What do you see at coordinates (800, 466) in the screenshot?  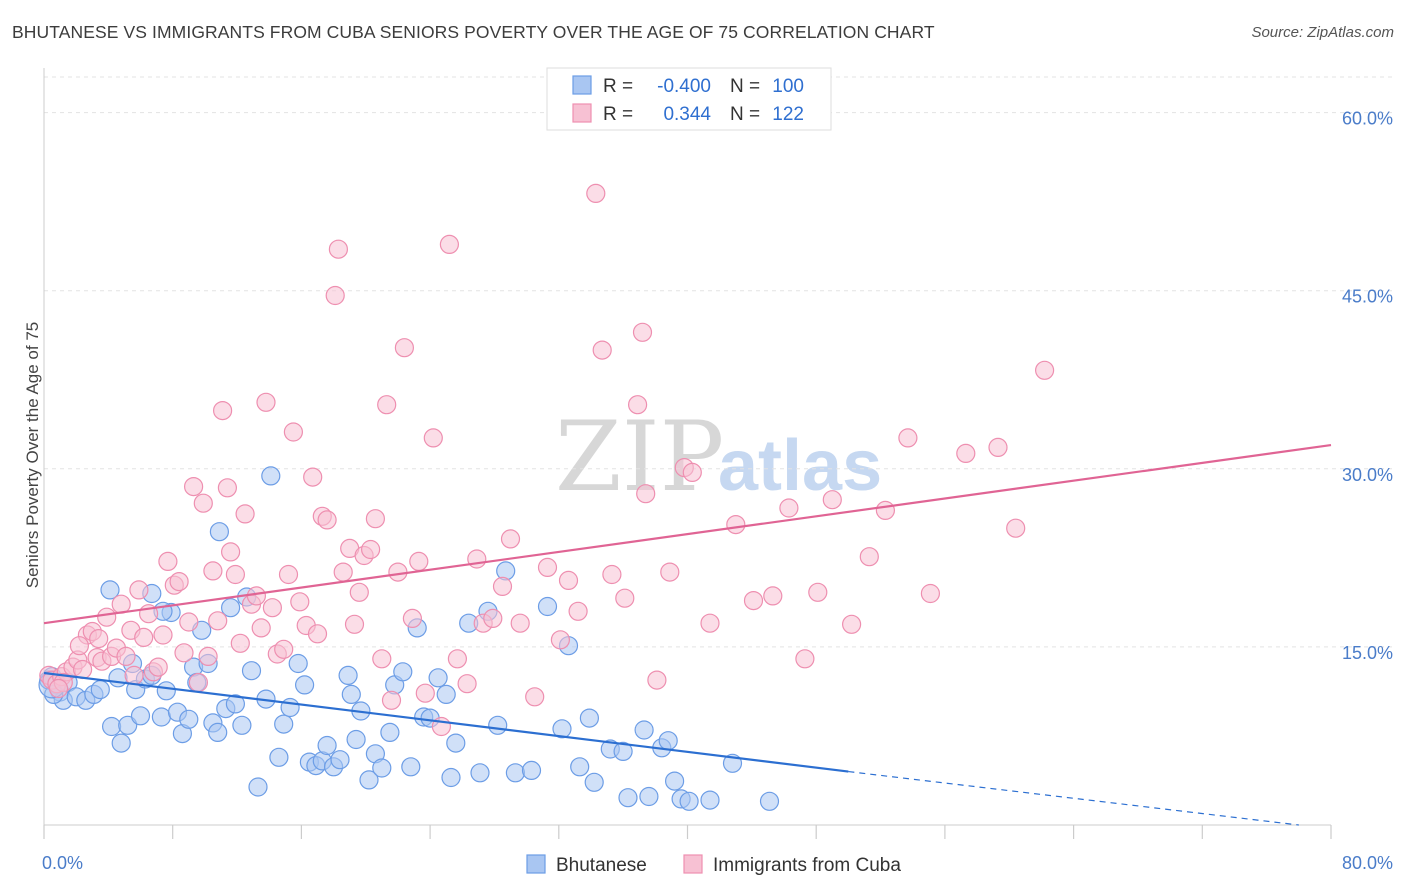 I see `watermark-atlas: atlas` at bounding box center [800, 466].